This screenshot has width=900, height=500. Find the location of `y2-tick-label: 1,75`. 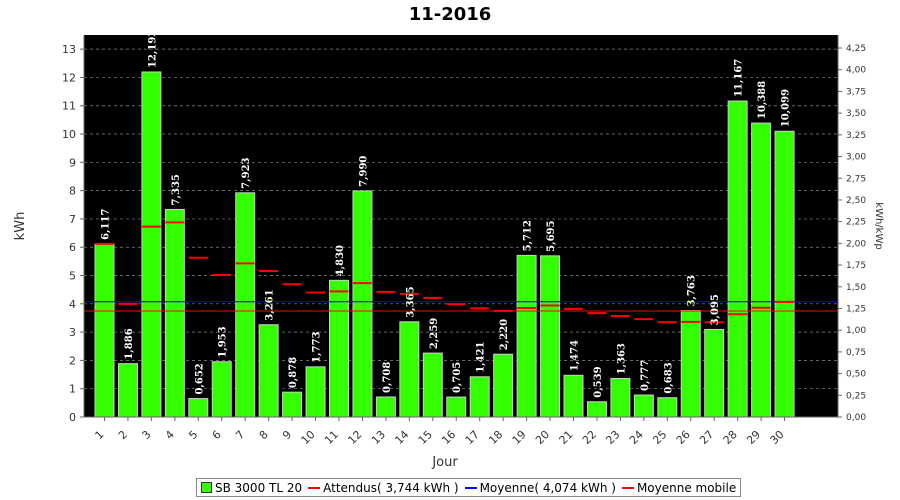

y2-tick-label: 1,75 is located at coordinates (856, 266).